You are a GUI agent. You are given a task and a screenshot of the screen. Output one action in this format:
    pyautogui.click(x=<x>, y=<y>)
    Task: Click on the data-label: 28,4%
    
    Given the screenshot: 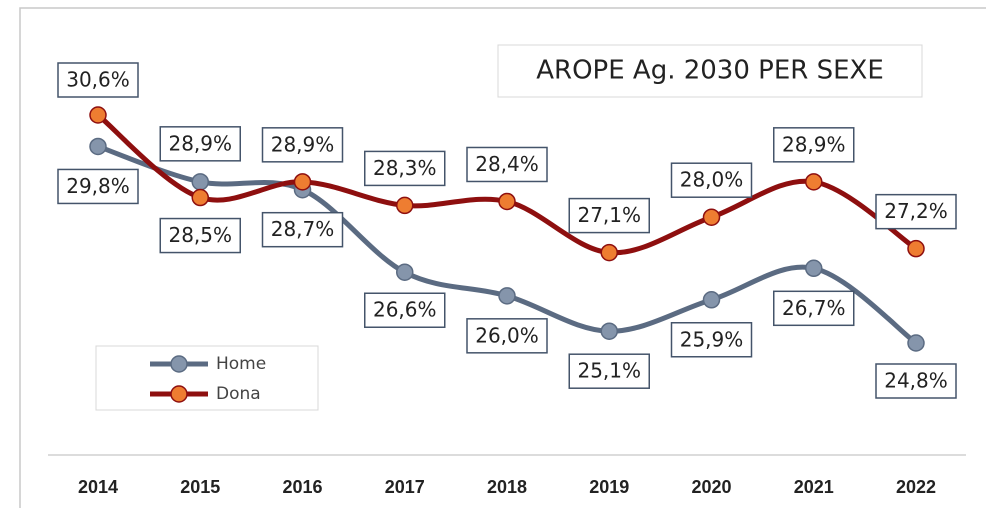 What is the action you would take?
    pyautogui.click(x=507, y=164)
    